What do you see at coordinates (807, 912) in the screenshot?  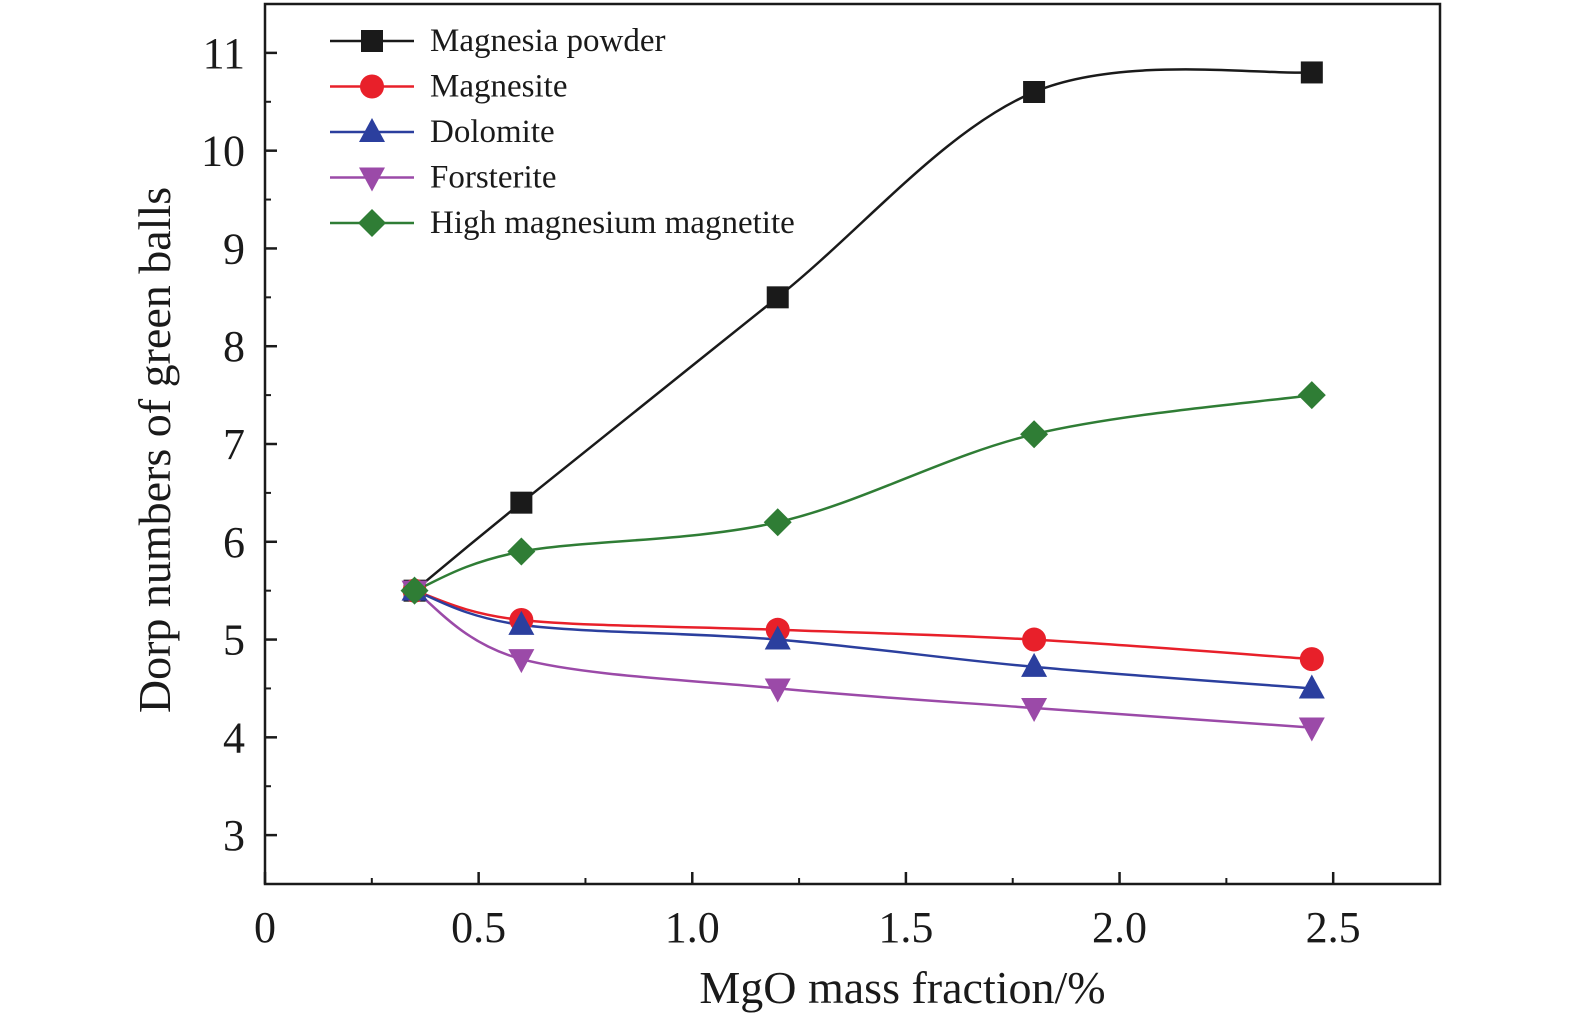 I see `x-axis: 0 0.5 1.0 1.5 2.0 2.5` at bounding box center [807, 912].